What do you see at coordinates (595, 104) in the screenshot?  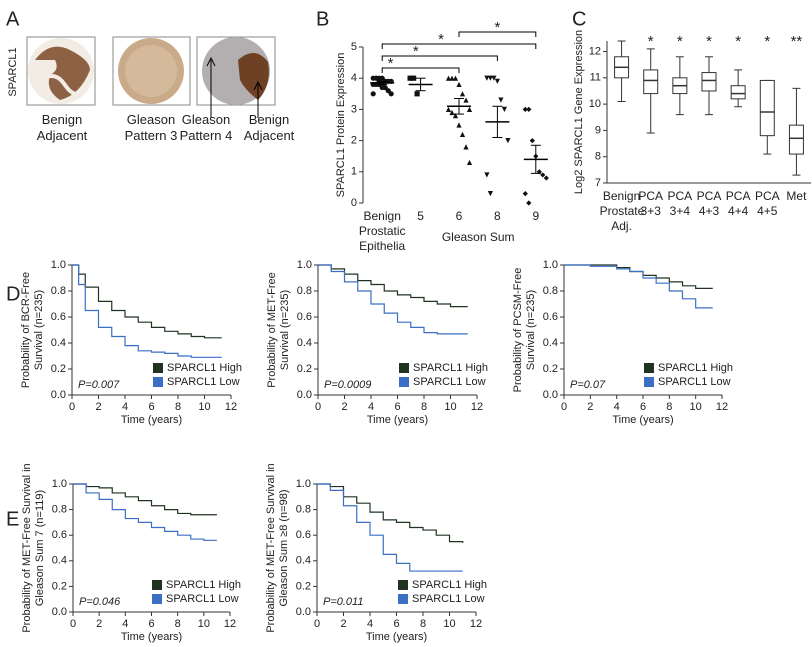 I see `y-tick-label: 10` at bounding box center [595, 104].